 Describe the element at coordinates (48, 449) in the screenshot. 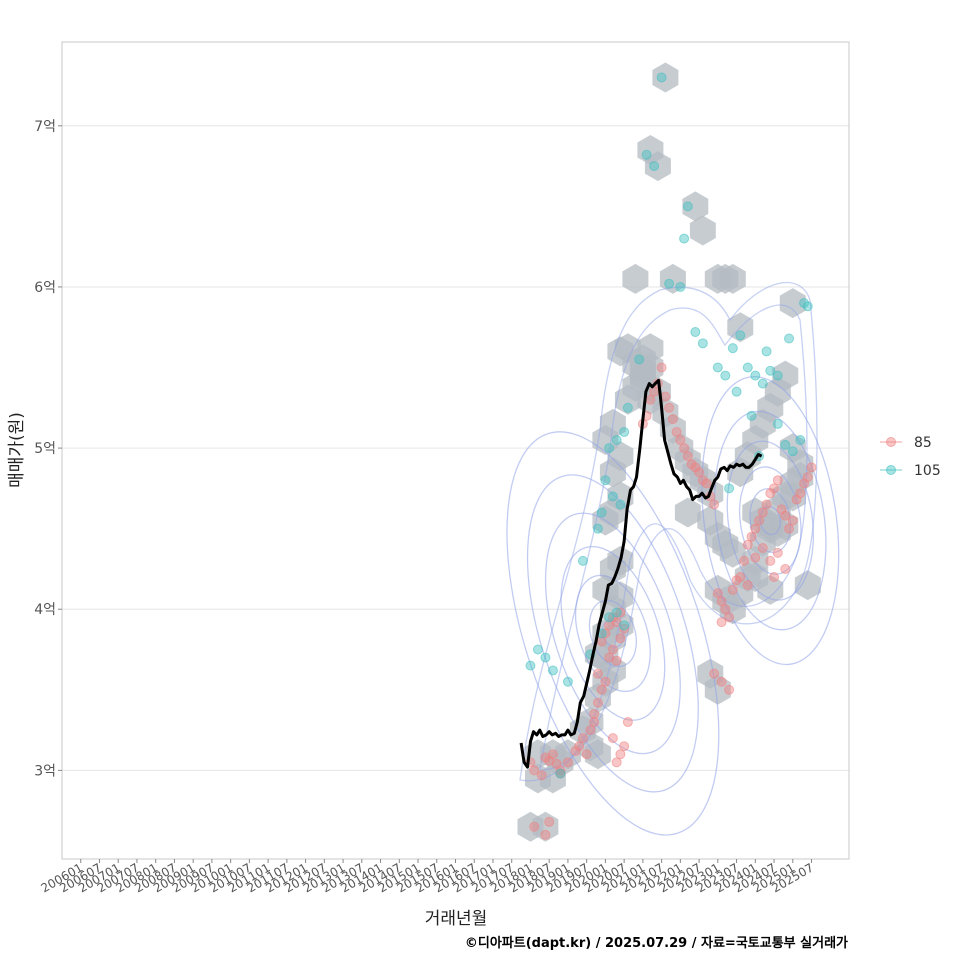

I see `y-axis-ticks: 3억 4억 5억 6억 7억` at that location.